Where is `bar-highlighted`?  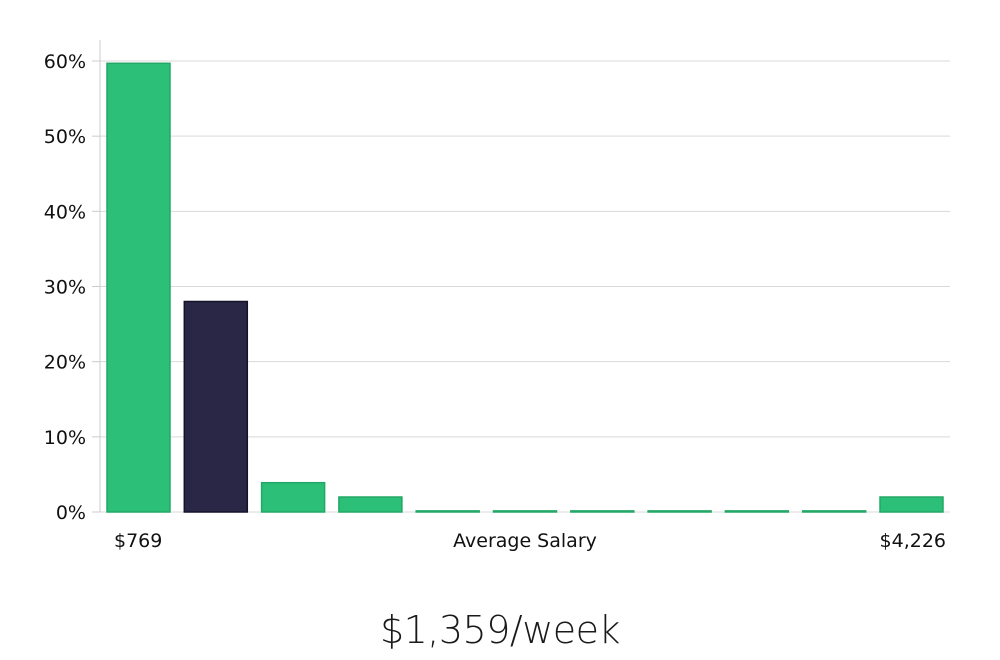
bar-highlighted is located at coordinates (216, 406).